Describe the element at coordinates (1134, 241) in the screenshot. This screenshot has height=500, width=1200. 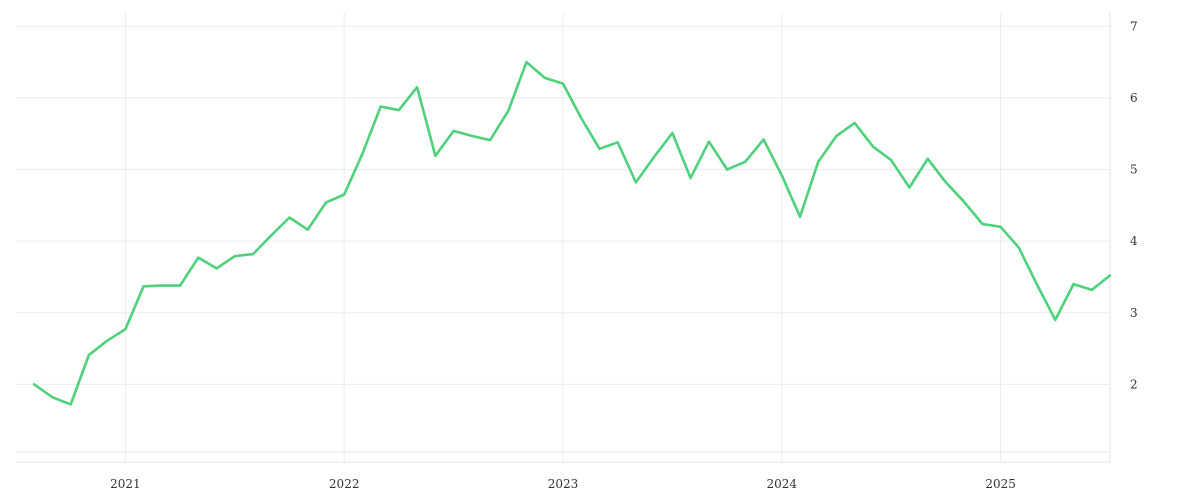
I see `y-tick-label: 4` at that location.